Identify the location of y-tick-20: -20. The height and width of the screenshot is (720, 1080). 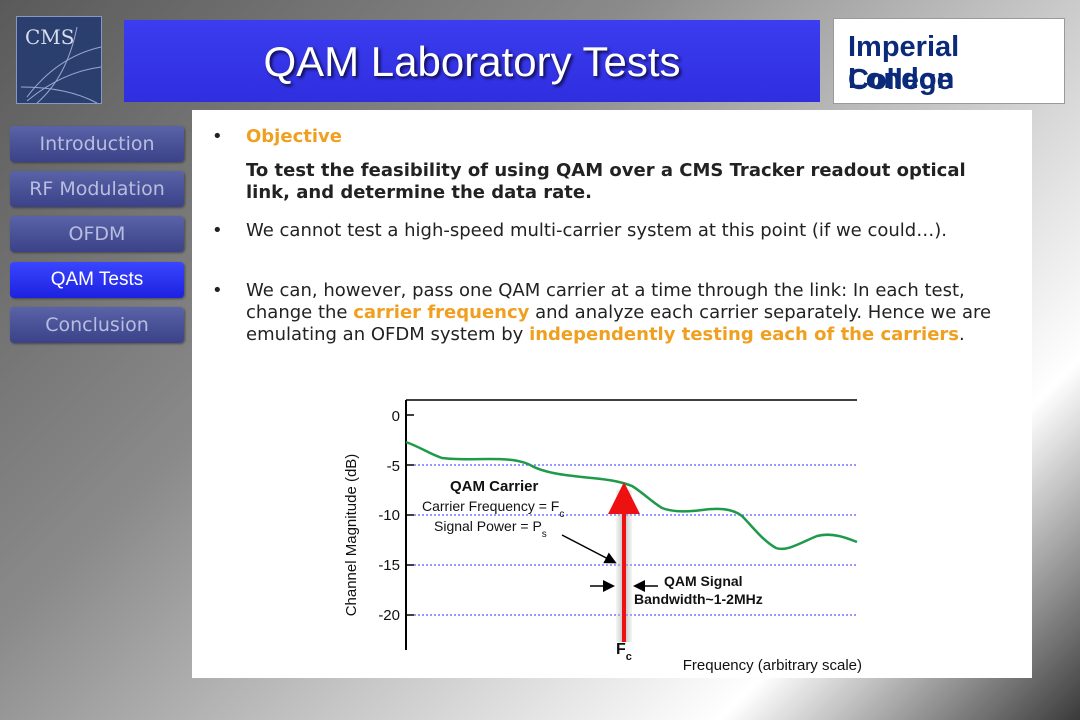
(389, 615).